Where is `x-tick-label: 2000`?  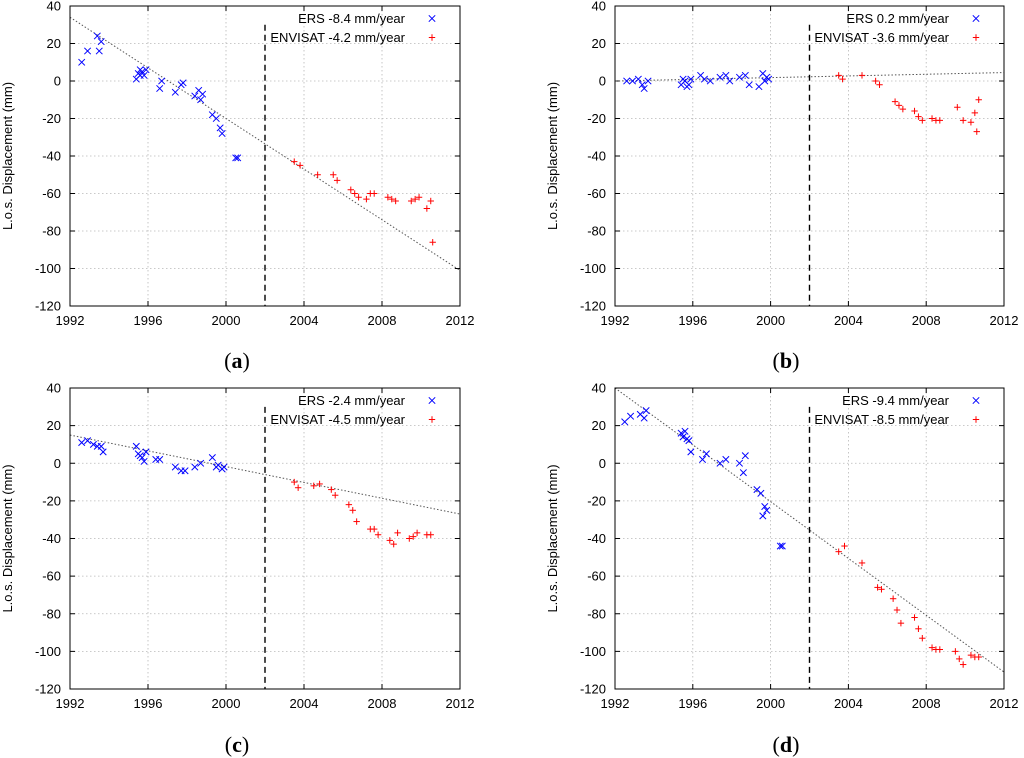 x-tick-label: 2000 is located at coordinates (226, 320).